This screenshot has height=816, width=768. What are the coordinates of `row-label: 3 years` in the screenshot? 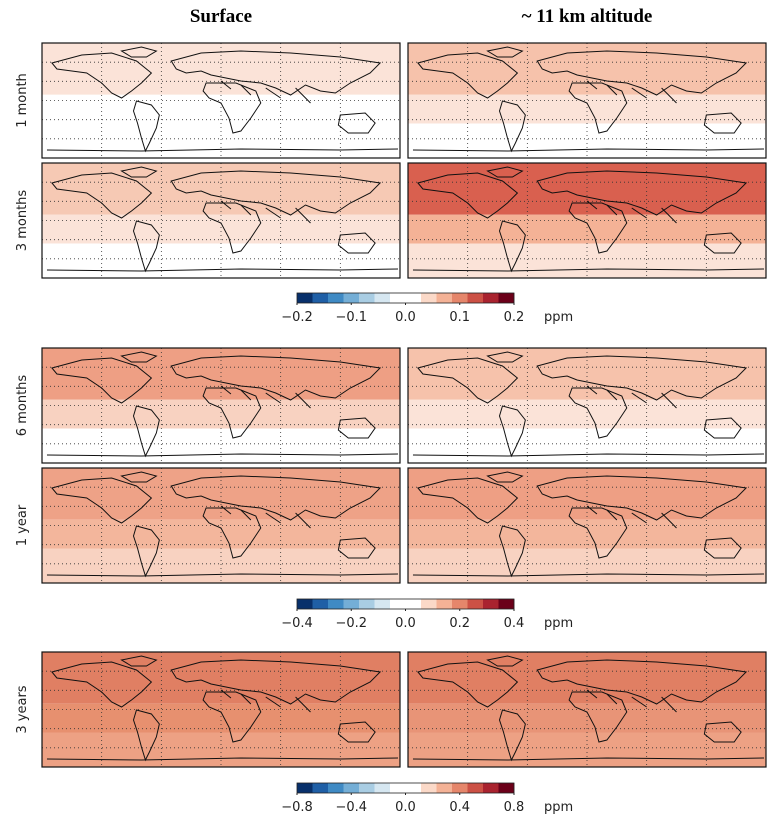 It's located at (22, 709).